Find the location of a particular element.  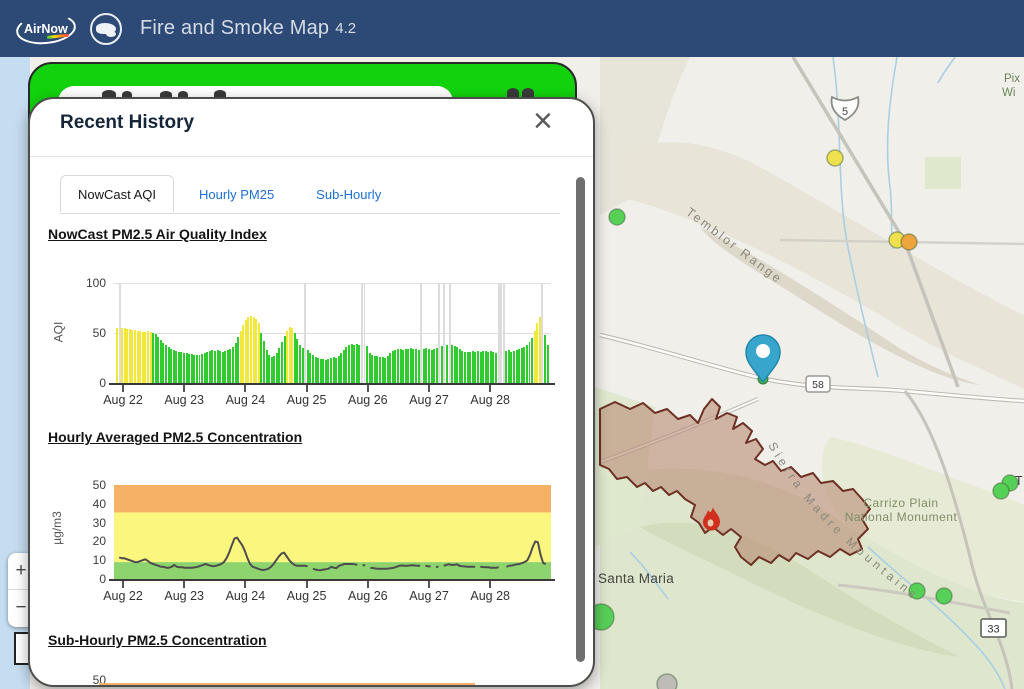

ytick: 40 is located at coordinates (99, 503).